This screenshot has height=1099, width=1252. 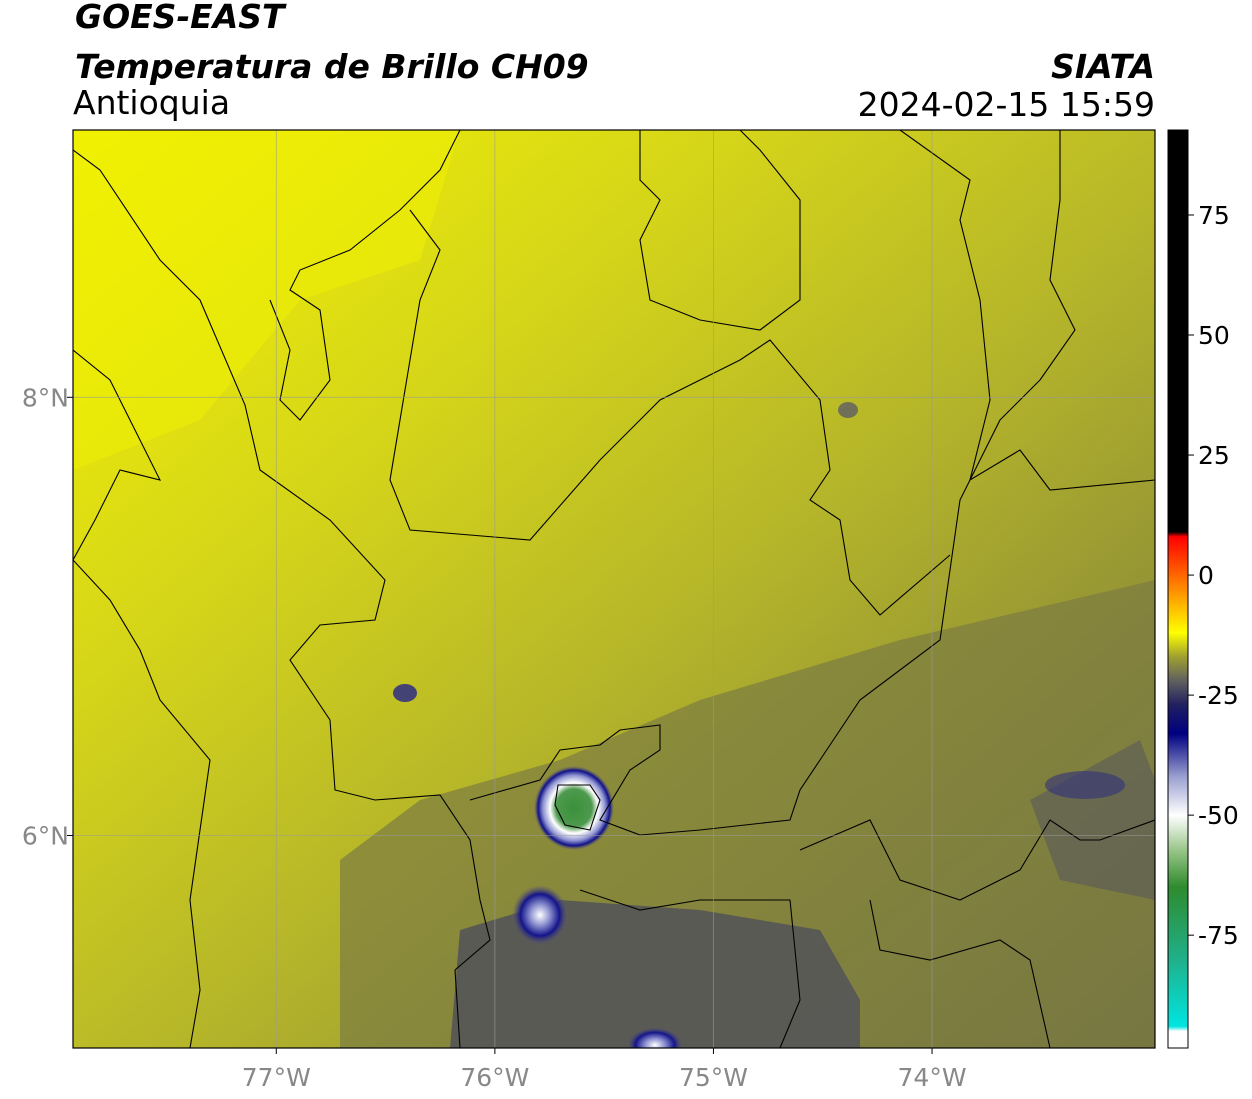 What do you see at coordinates (713, 1077) in the screenshot?
I see `x-tick-label: 75°W` at bounding box center [713, 1077].